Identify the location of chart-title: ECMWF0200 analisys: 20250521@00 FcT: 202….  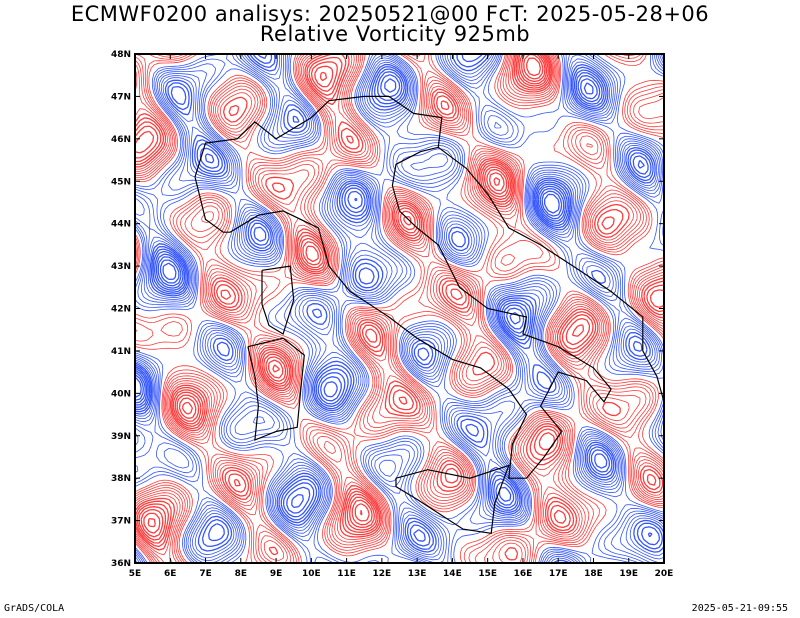
(390, 14).